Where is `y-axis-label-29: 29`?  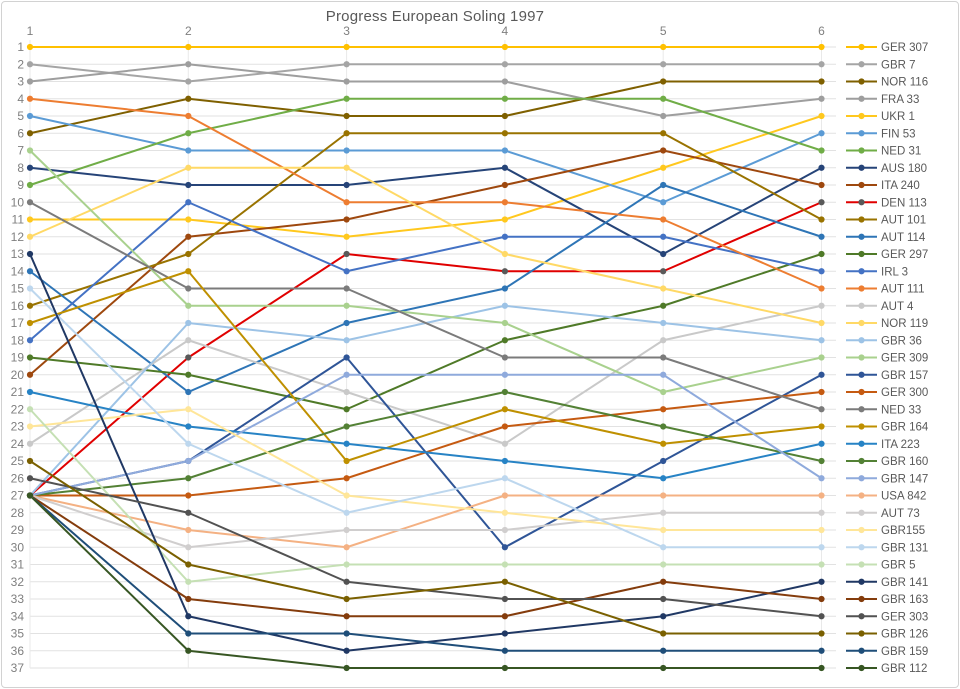
y-axis-label-29: 29 is located at coordinates (18, 530).